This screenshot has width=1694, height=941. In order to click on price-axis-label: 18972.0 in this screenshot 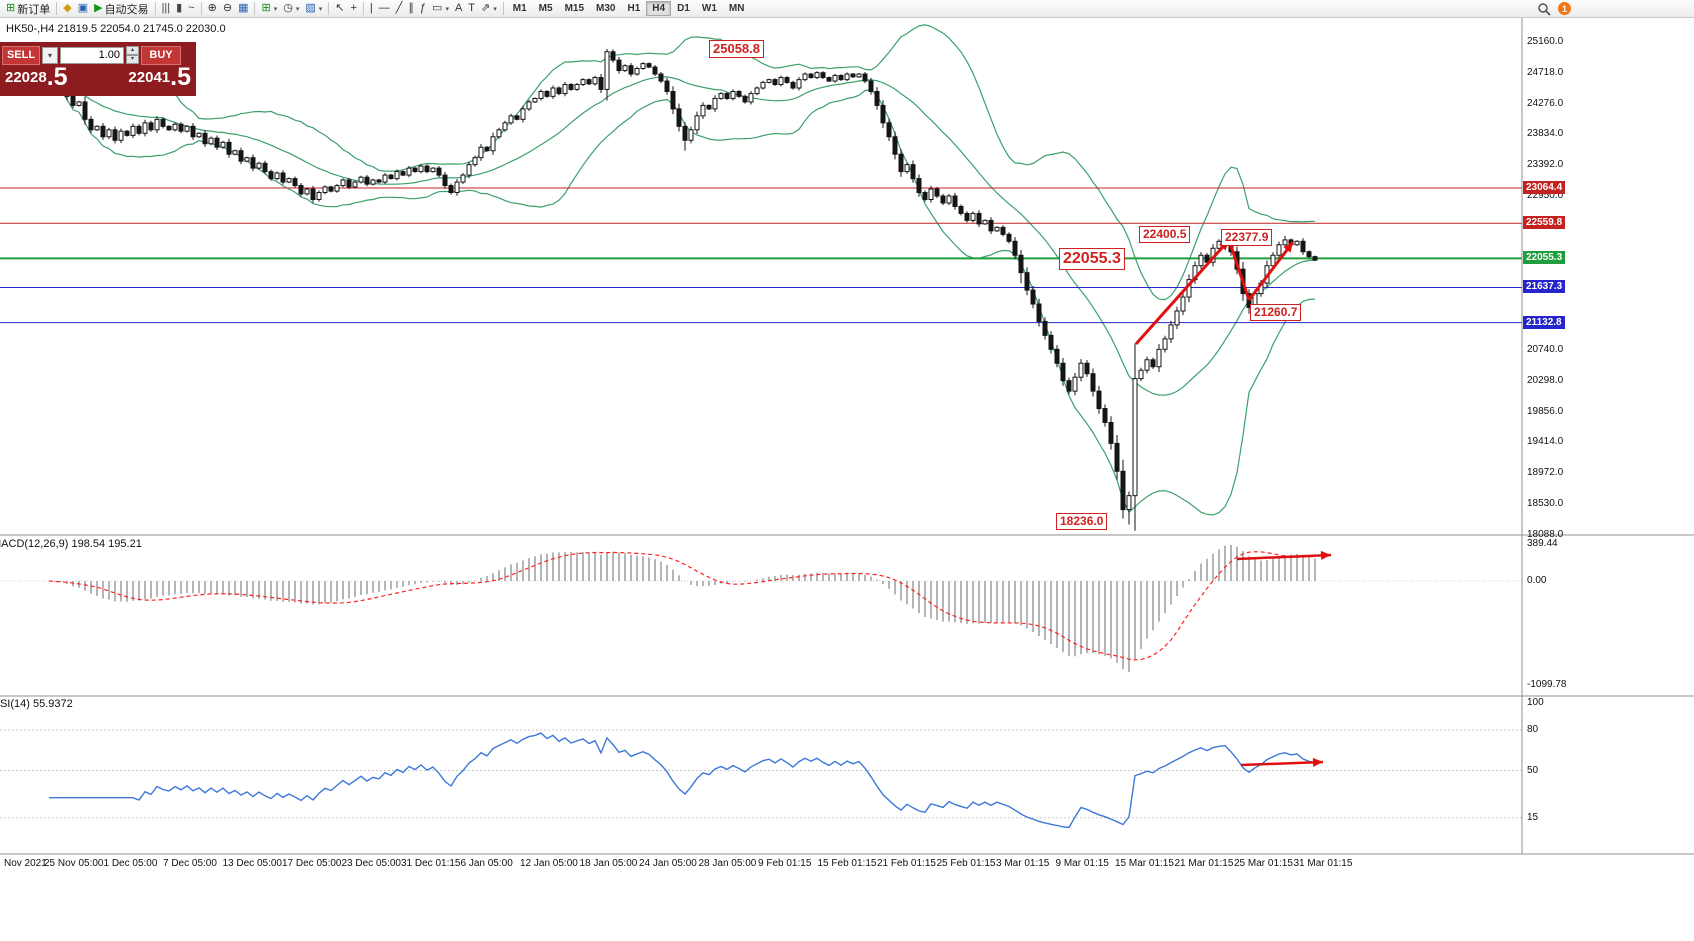, I will do `click(1545, 473)`.